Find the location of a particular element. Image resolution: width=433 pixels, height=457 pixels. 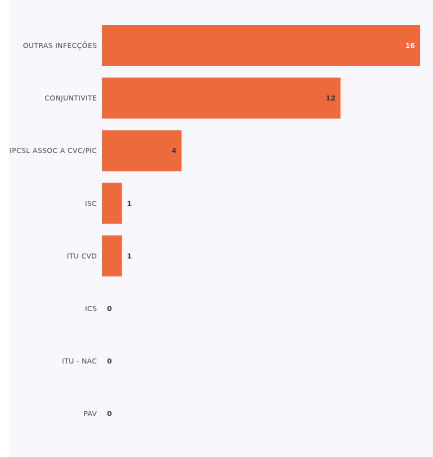

value-label-outras-infec-es: 16 is located at coordinates (410, 46).